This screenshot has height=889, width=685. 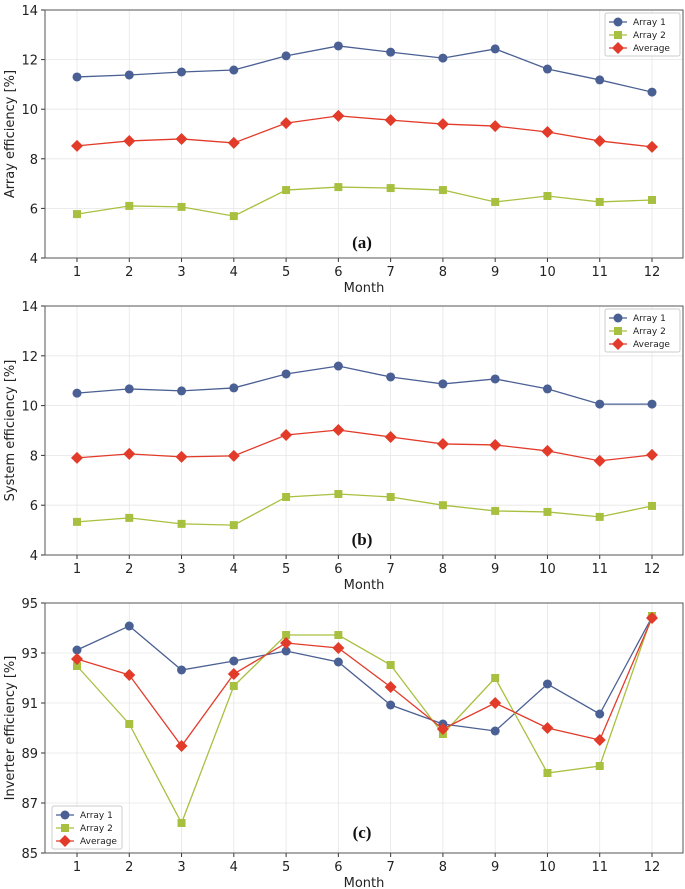 I want to click on panel-label: (a), so click(x=362, y=242).